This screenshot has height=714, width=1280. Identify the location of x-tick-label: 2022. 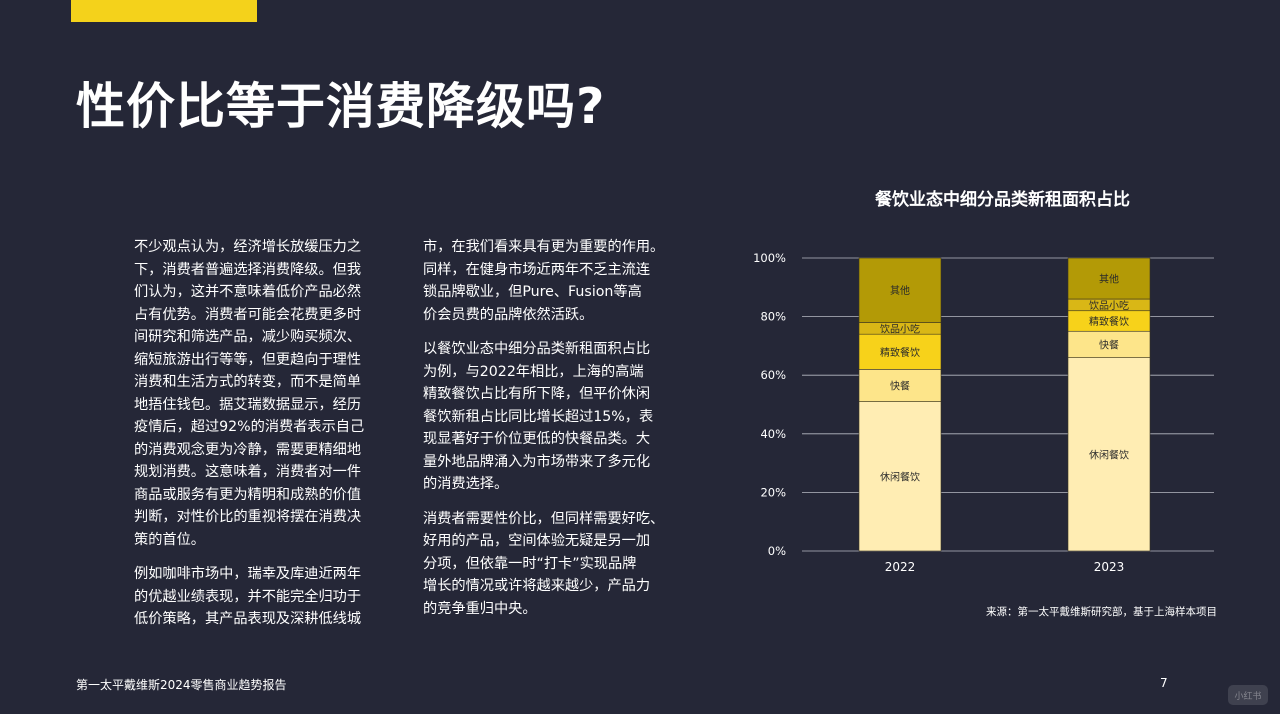
(900, 567).